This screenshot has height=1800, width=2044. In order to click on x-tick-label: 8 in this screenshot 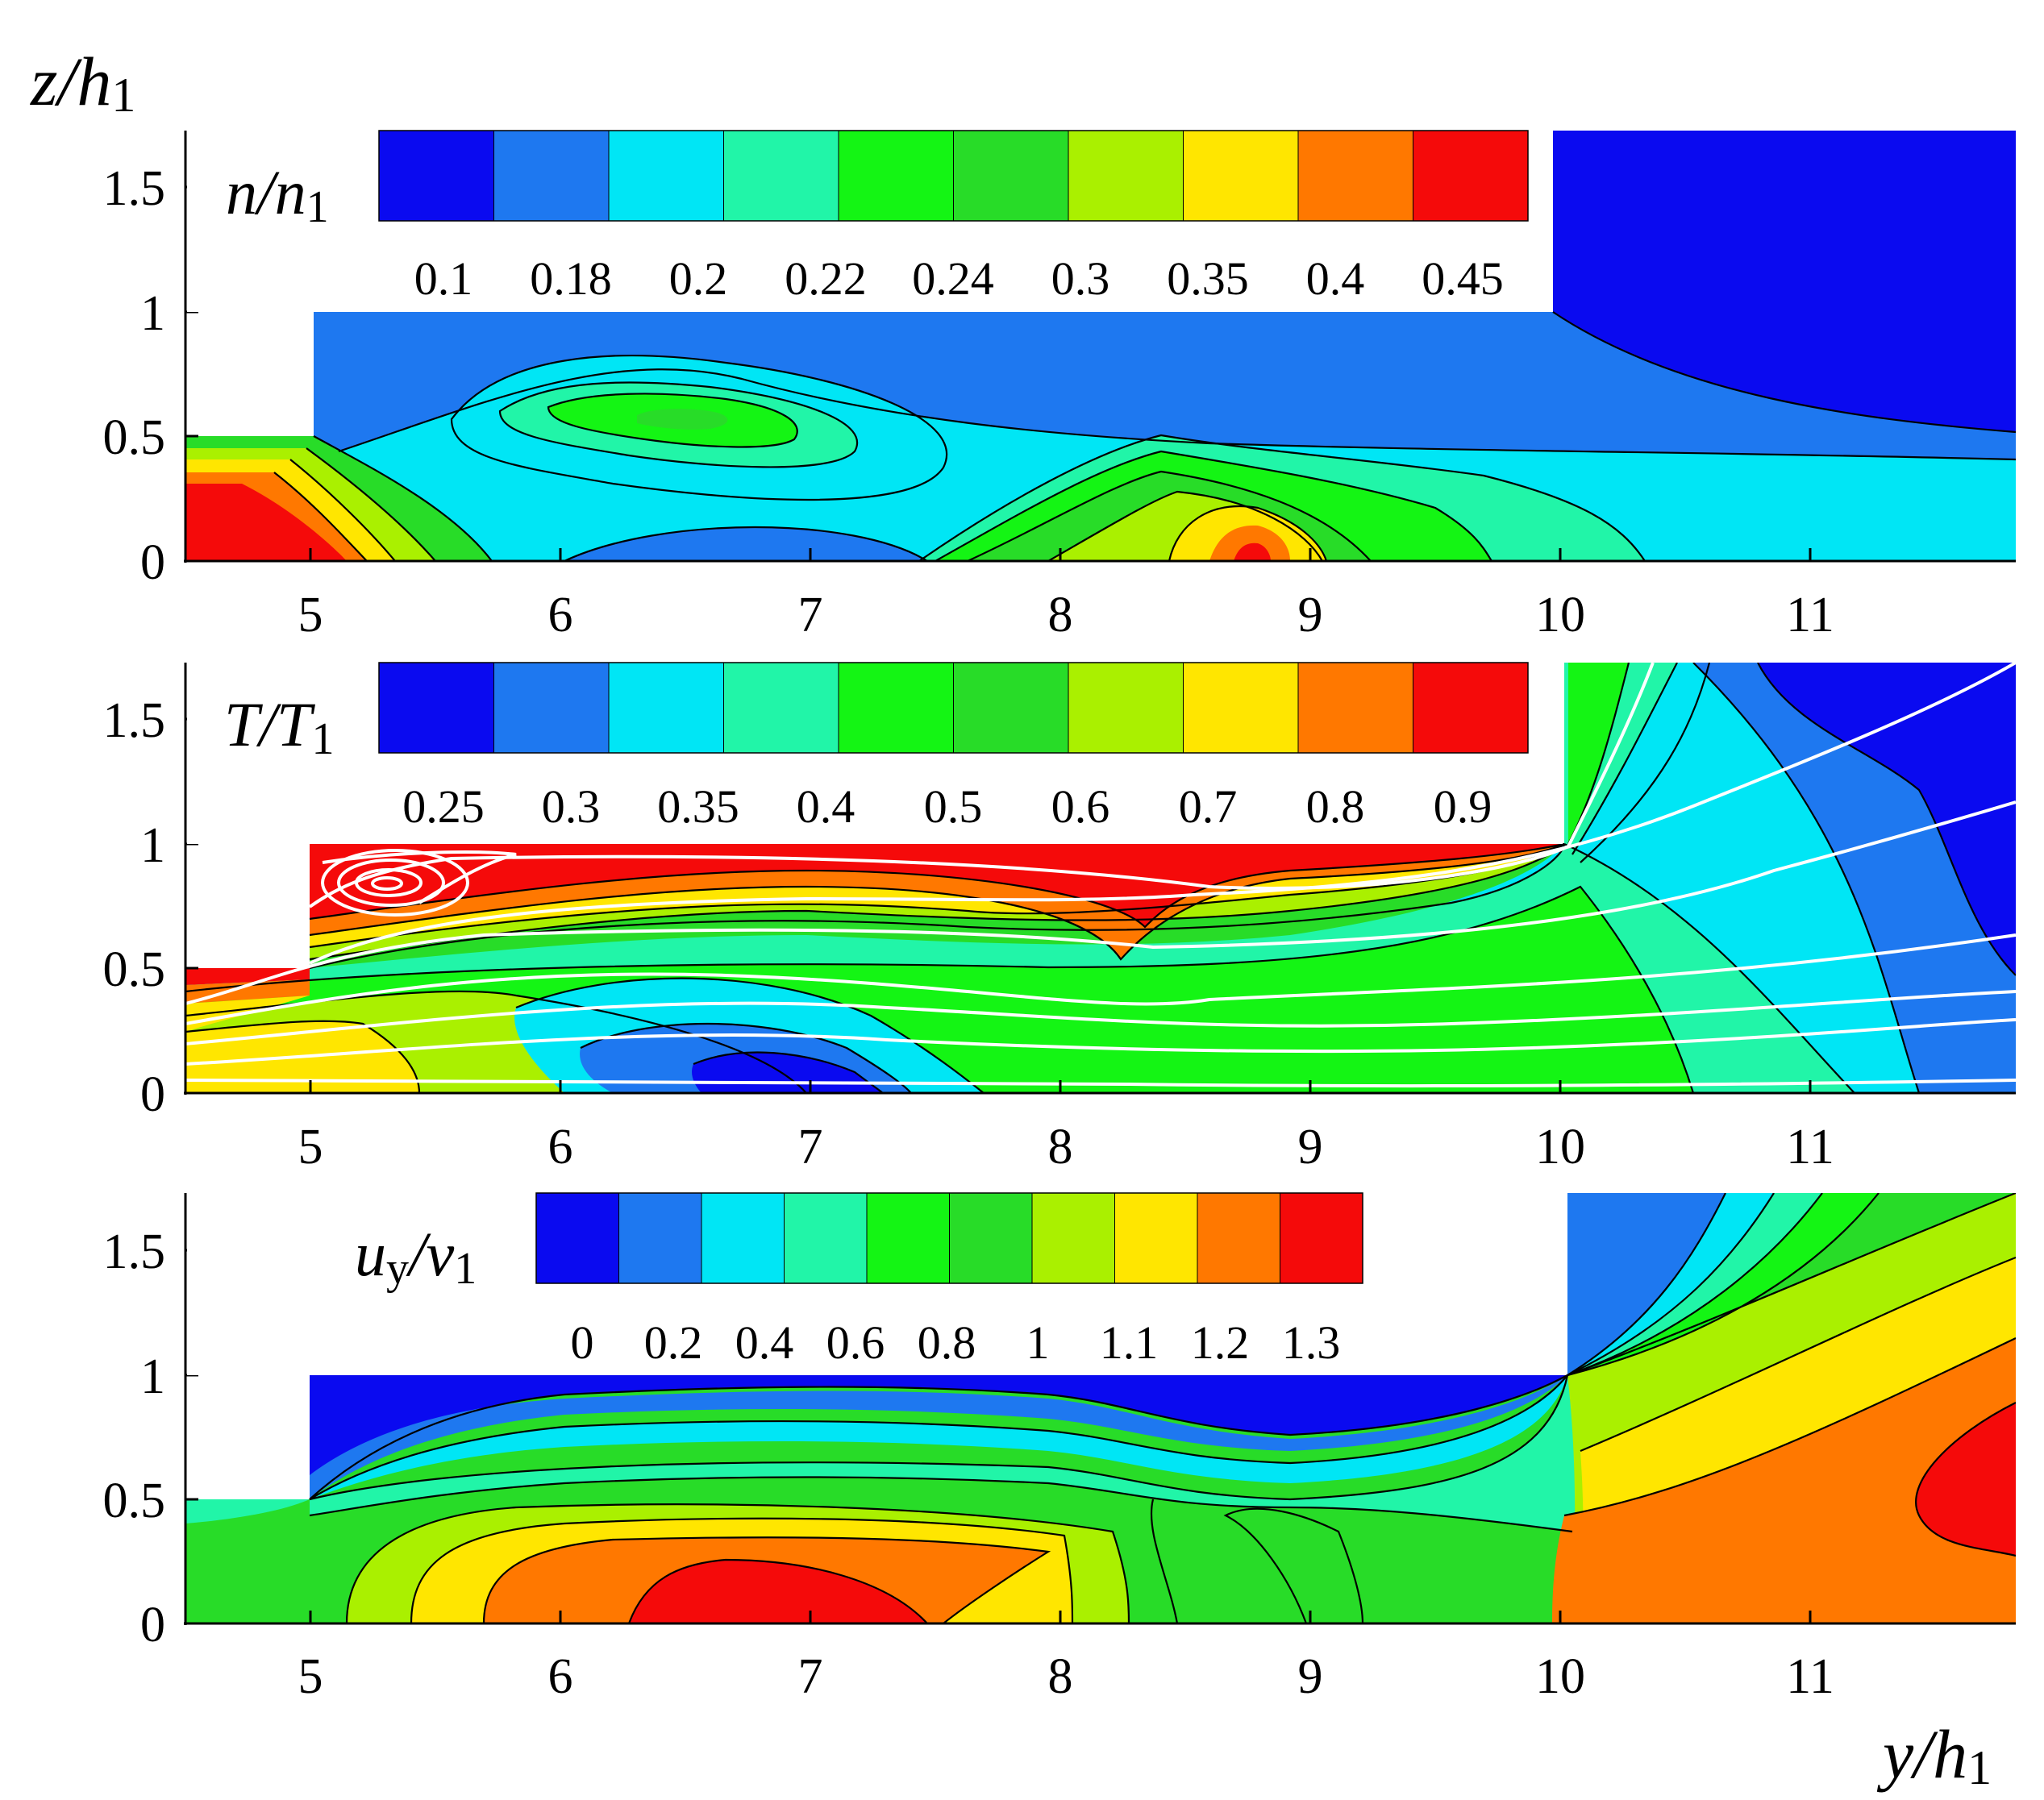, I will do `click(1060, 1147)`.